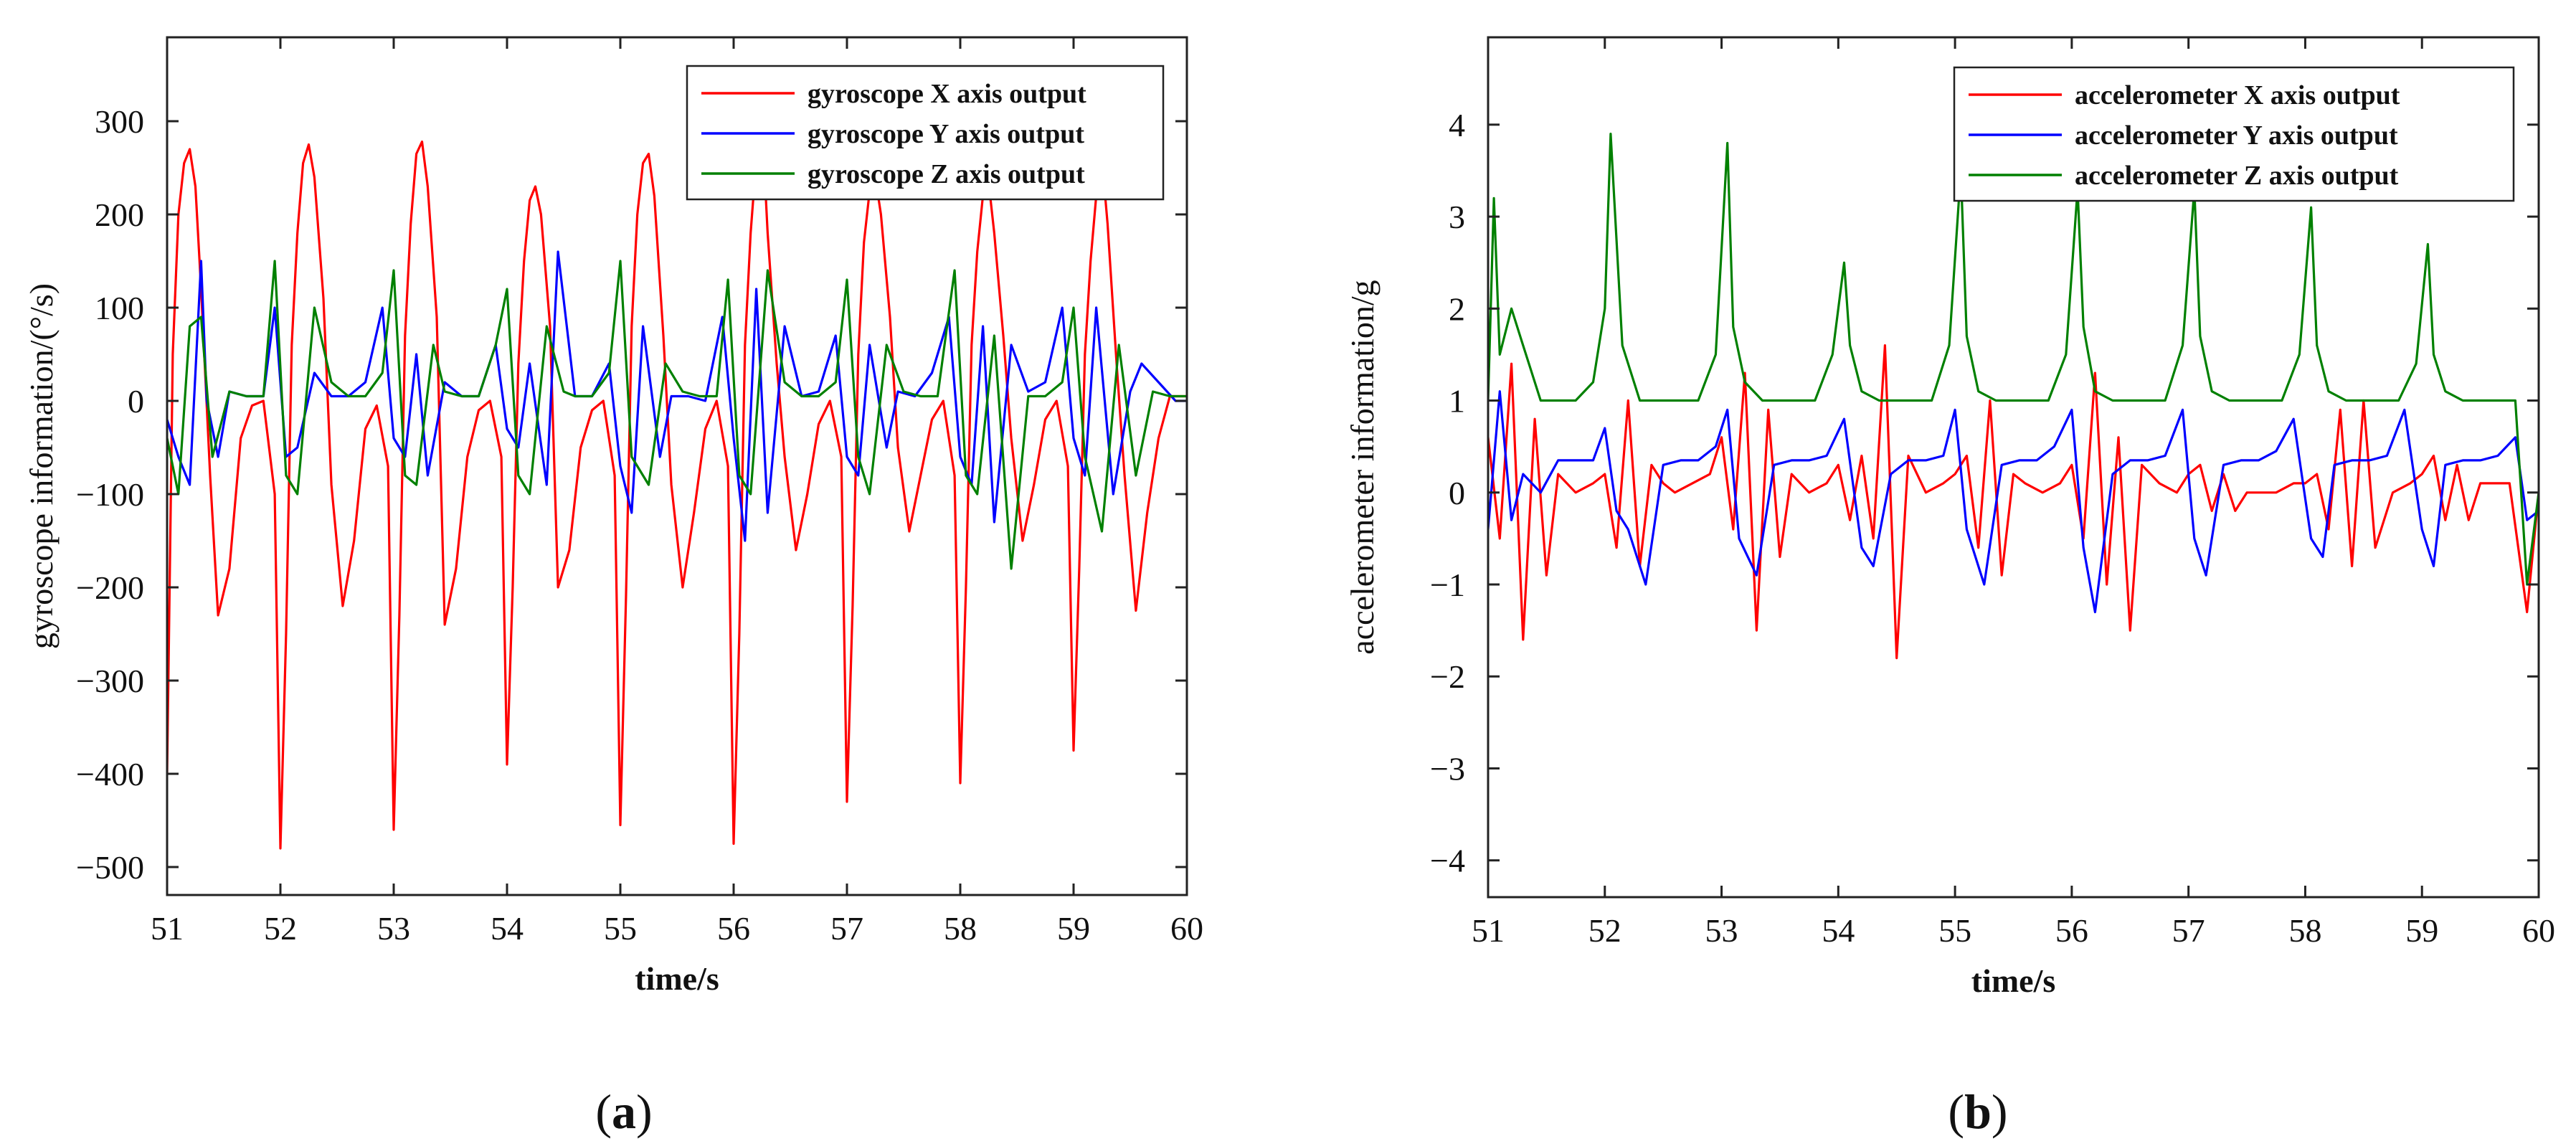  What do you see at coordinates (1447, 861) in the screenshot?
I see `y-tick-label: −4` at bounding box center [1447, 861].